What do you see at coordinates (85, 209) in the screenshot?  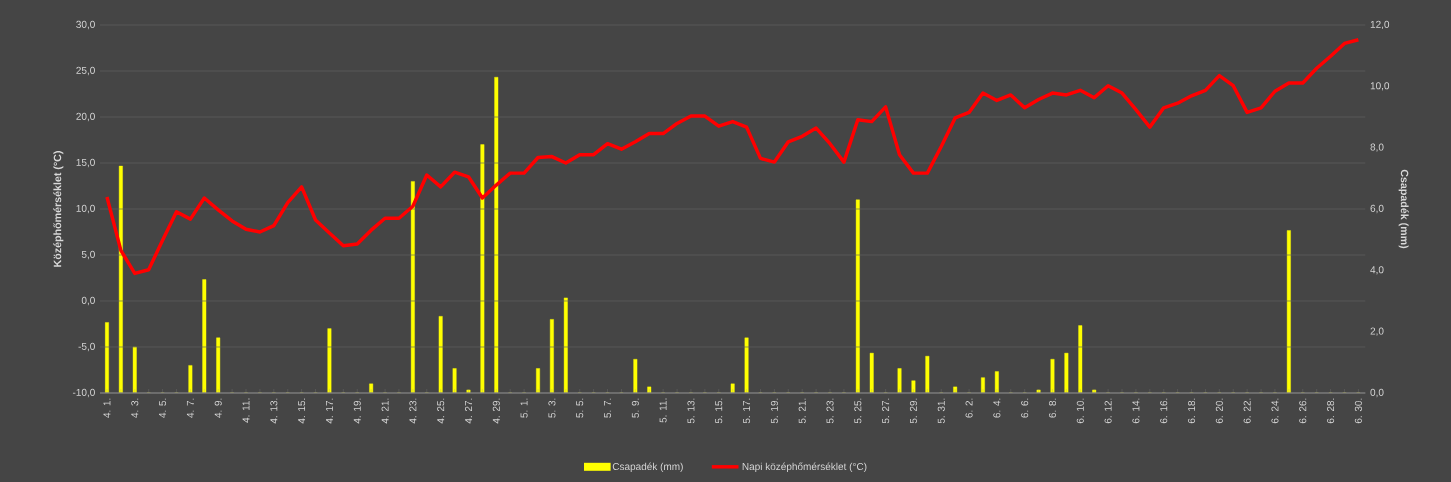 I see `y-tick-label: 10,0` at bounding box center [85, 209].